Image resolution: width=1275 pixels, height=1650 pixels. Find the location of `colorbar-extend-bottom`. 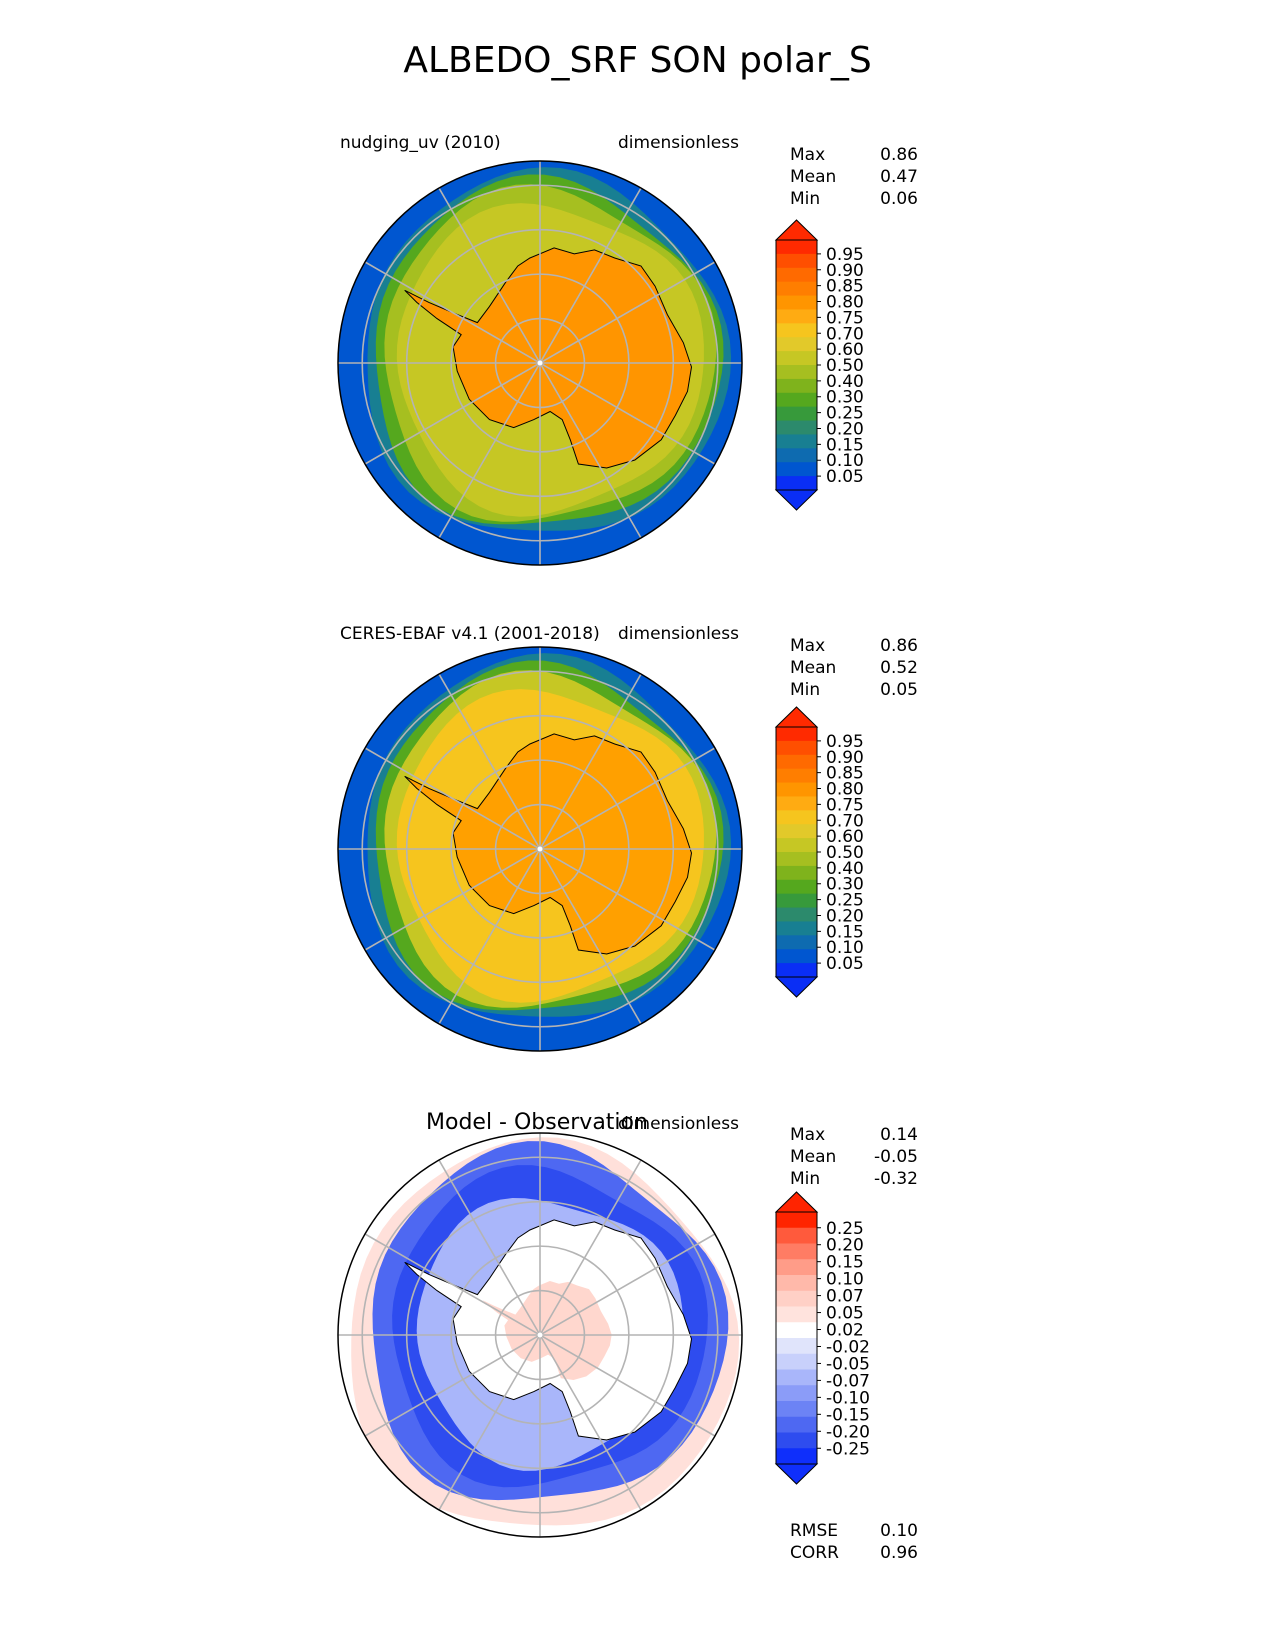

colorbar-extend-bottom is located at coordinates (796, 500).